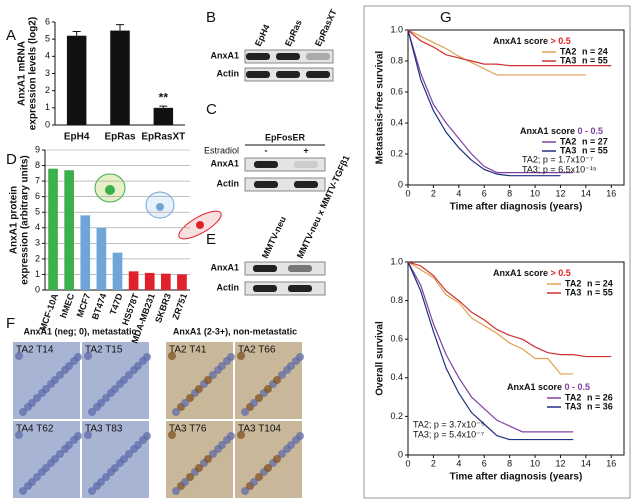 This screenshot has width=633, height=504. What do you see at coordinates (595, 141) in the screenshot?
I see `legend-n: n = 27` at bounding box center [595, 141].